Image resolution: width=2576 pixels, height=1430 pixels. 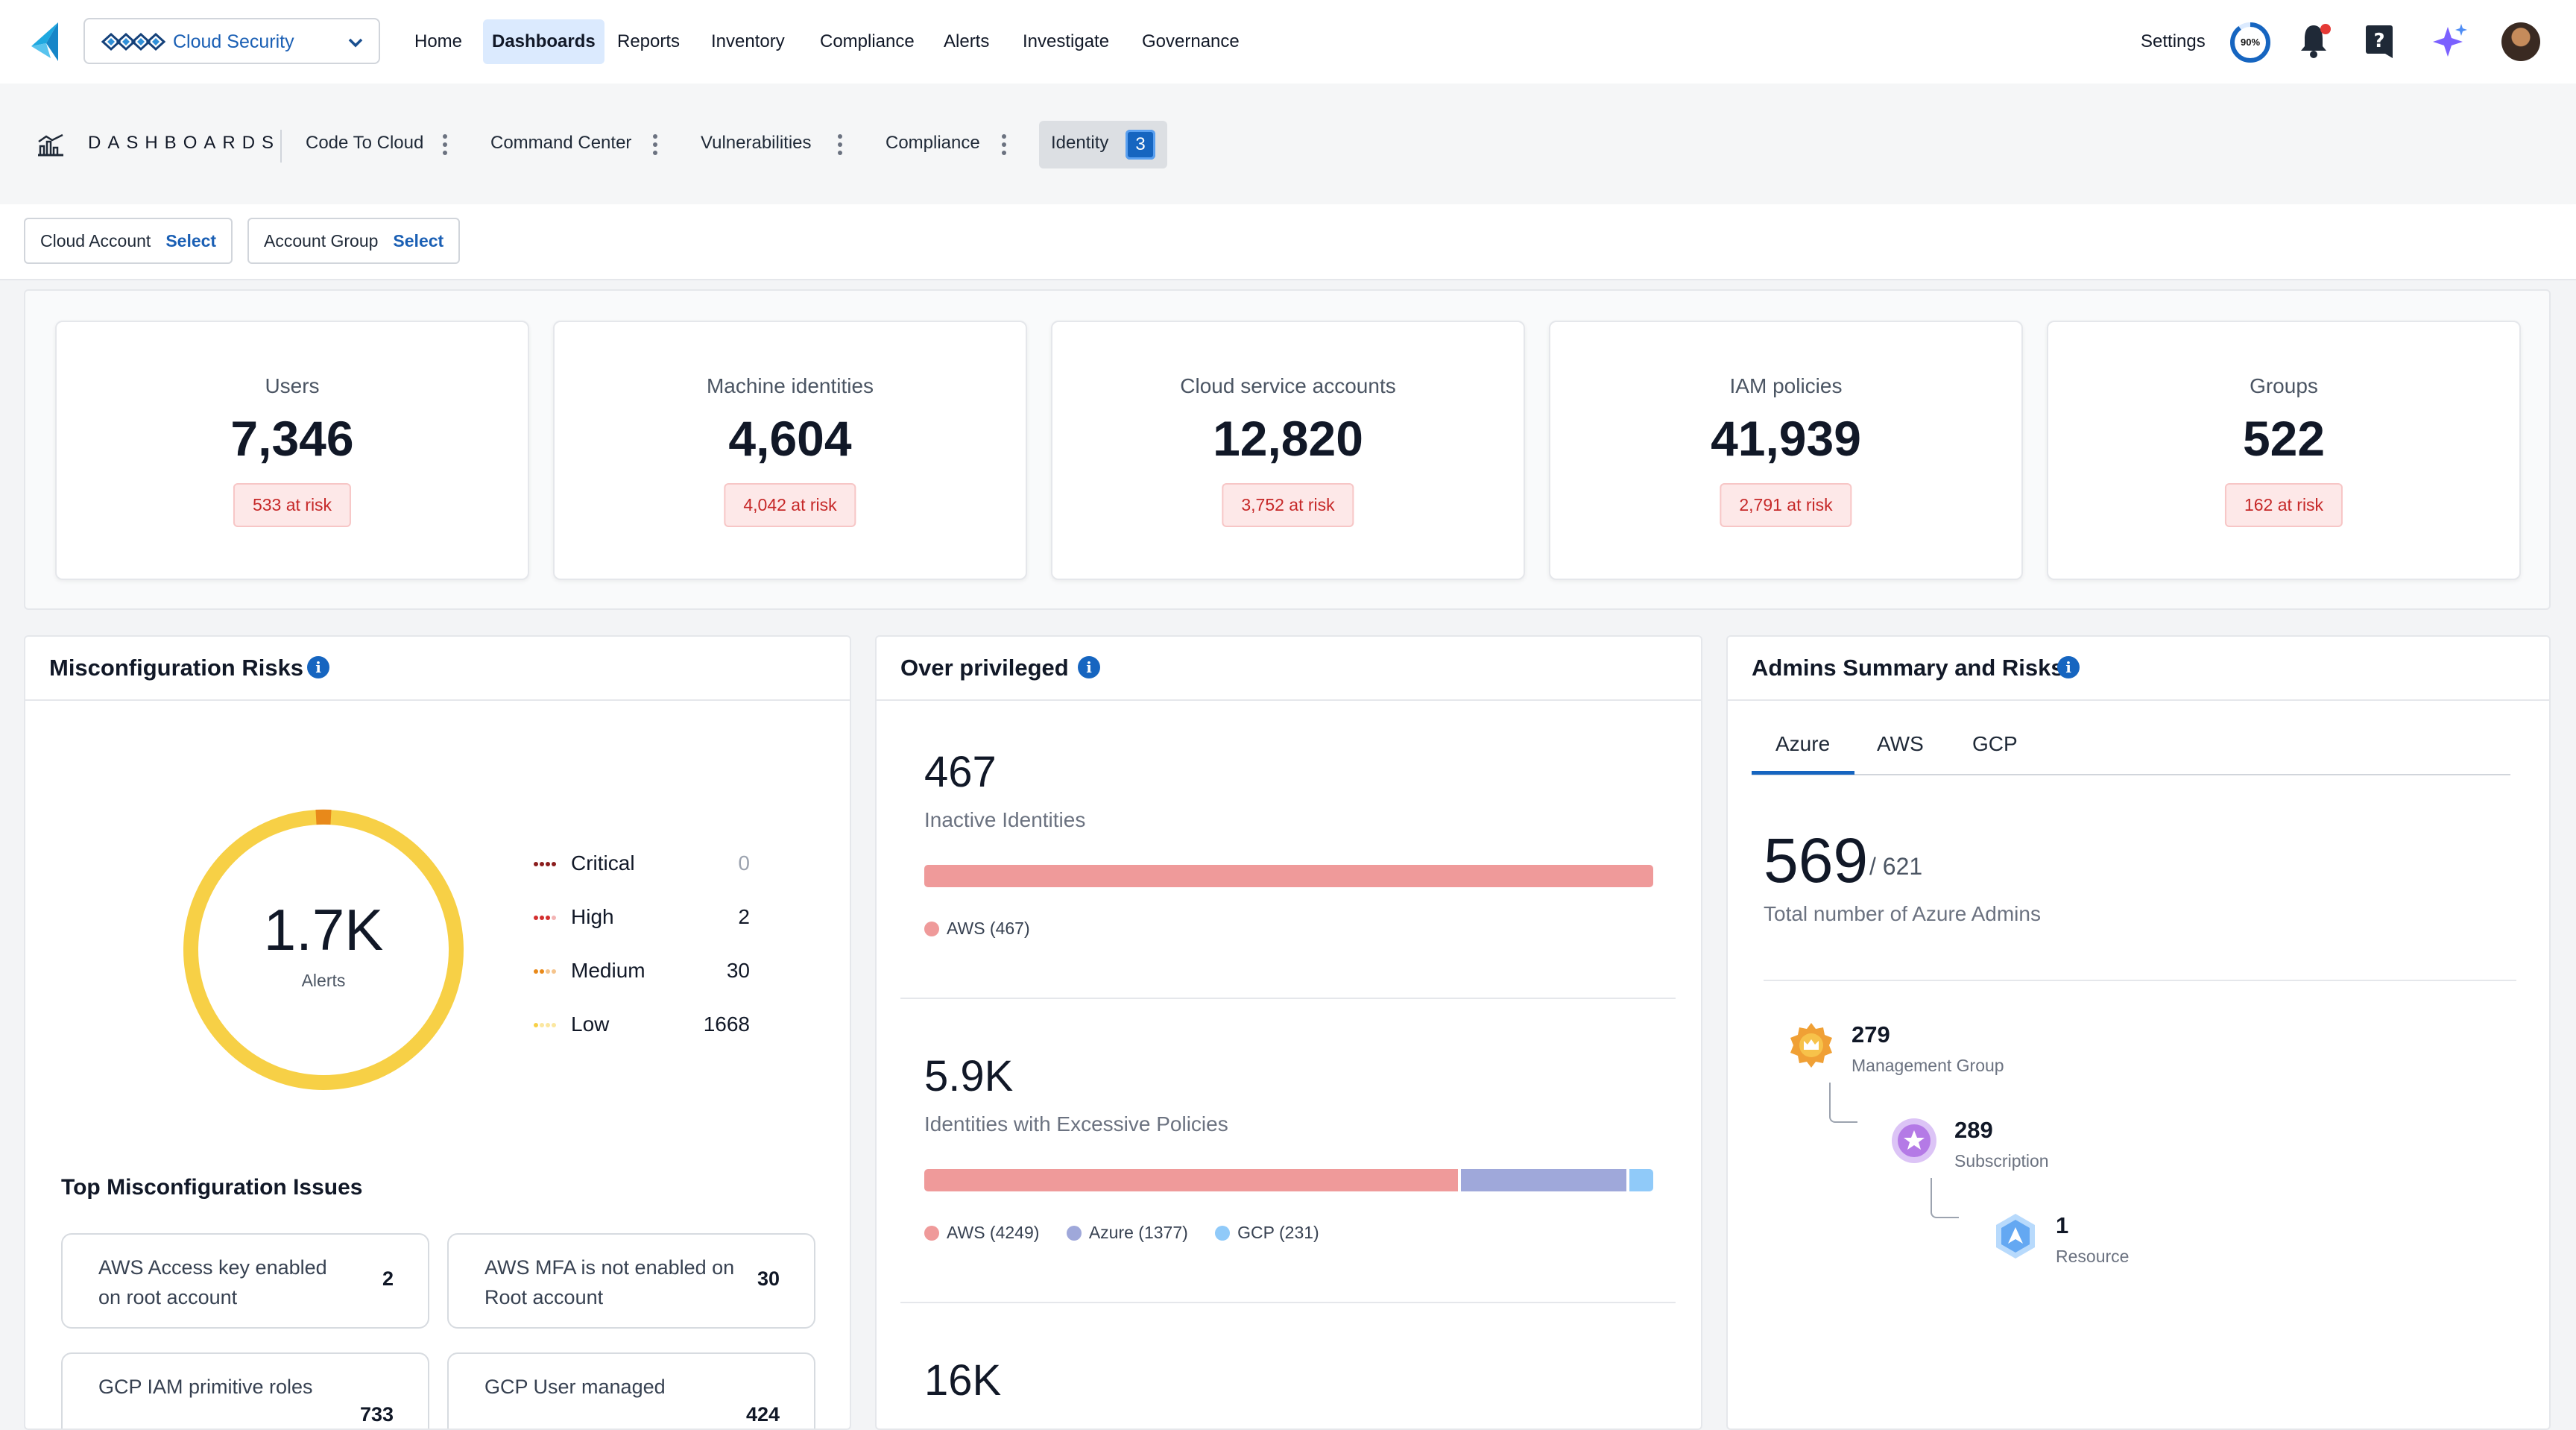 I want to click on issue-card: GCP User managed 424, so click(x=631, y=1390).